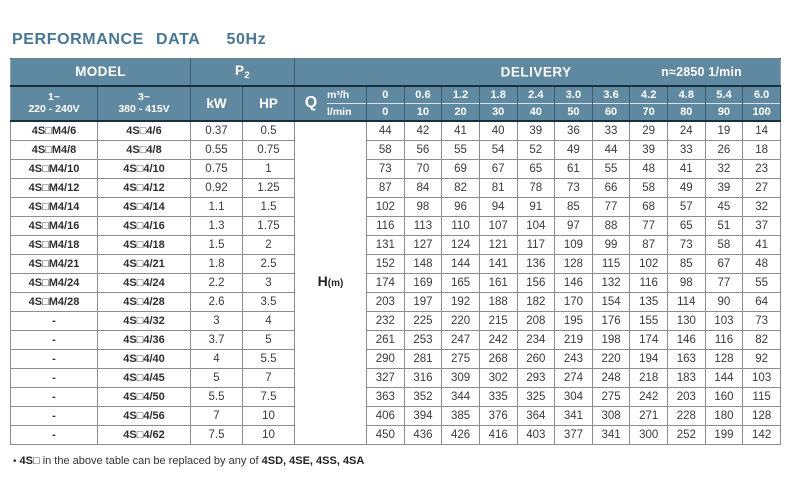  Describe the element at coordinates (460, 206) in the screenshot. I see `head-value-cell: 96` at that location.